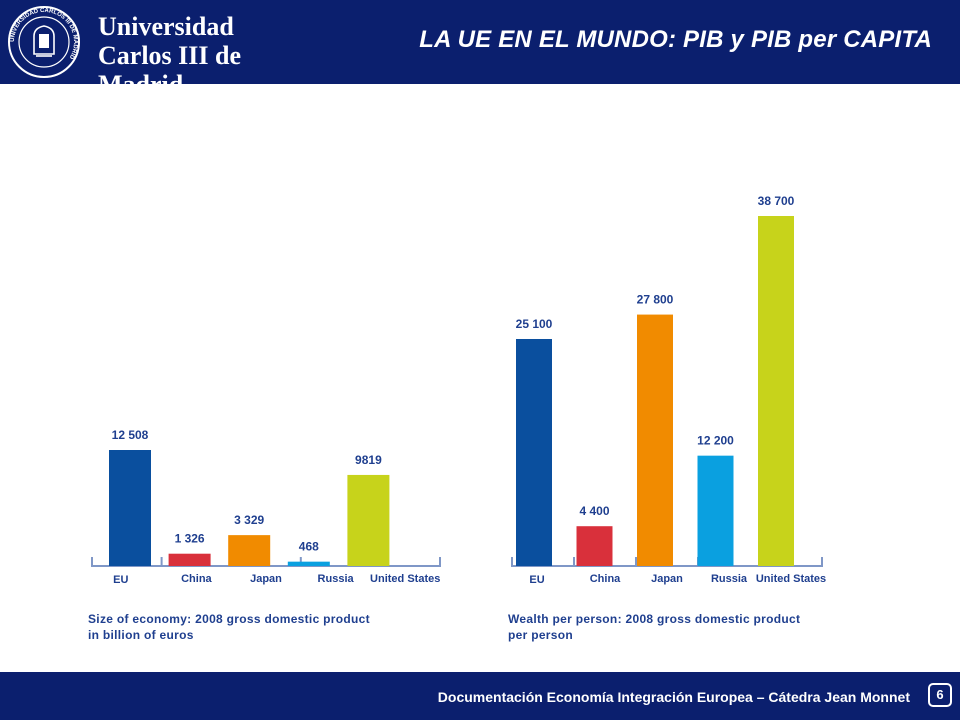 The height and width of the screenshot is (720, 960). What do you see at coordinates (309, 547) in the screenshot?
I see `chart1-value-label: 468` at bounding box center [309, 547].